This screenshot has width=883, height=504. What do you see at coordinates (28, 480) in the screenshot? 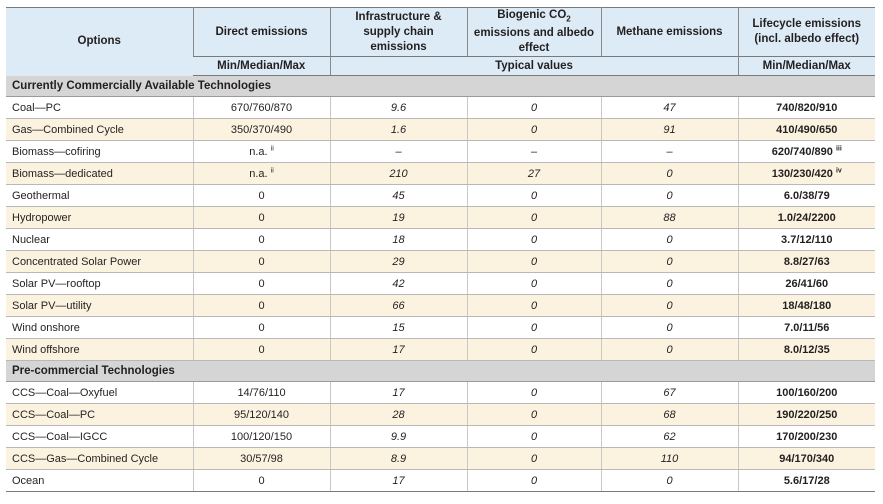
I see `option-cell-value: Ocean` at bounding box center [28, 480].